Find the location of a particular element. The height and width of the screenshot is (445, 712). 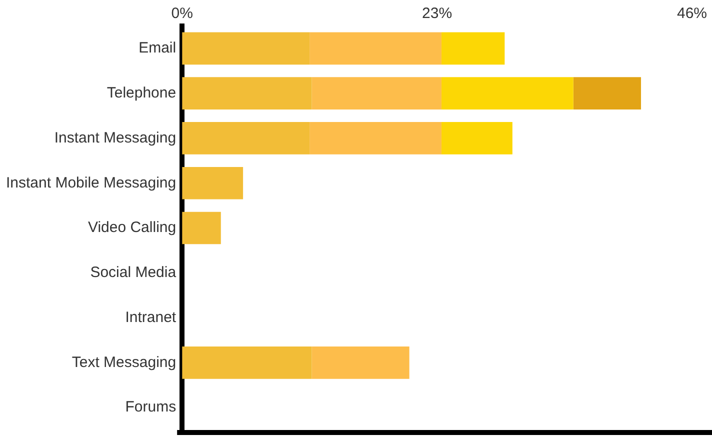

y-tick-label: Forums is located at coordinates (150, 407).